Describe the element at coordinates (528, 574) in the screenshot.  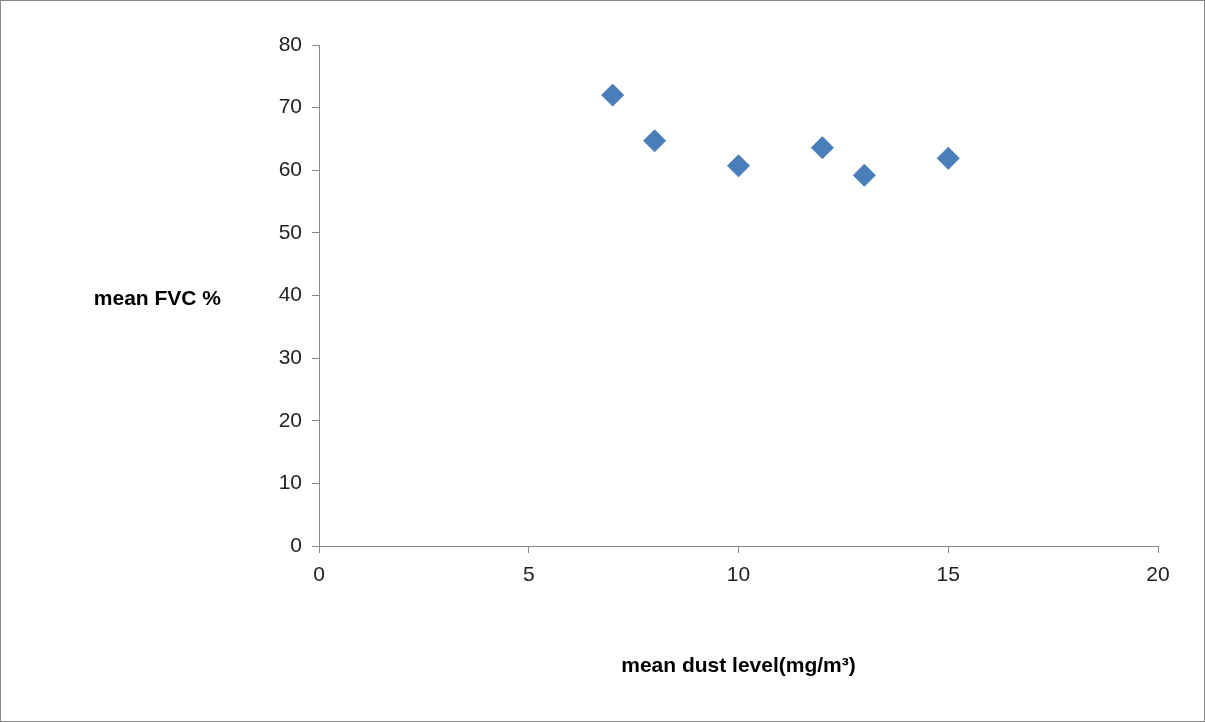
I see `x-tick-label: 5` at that location.